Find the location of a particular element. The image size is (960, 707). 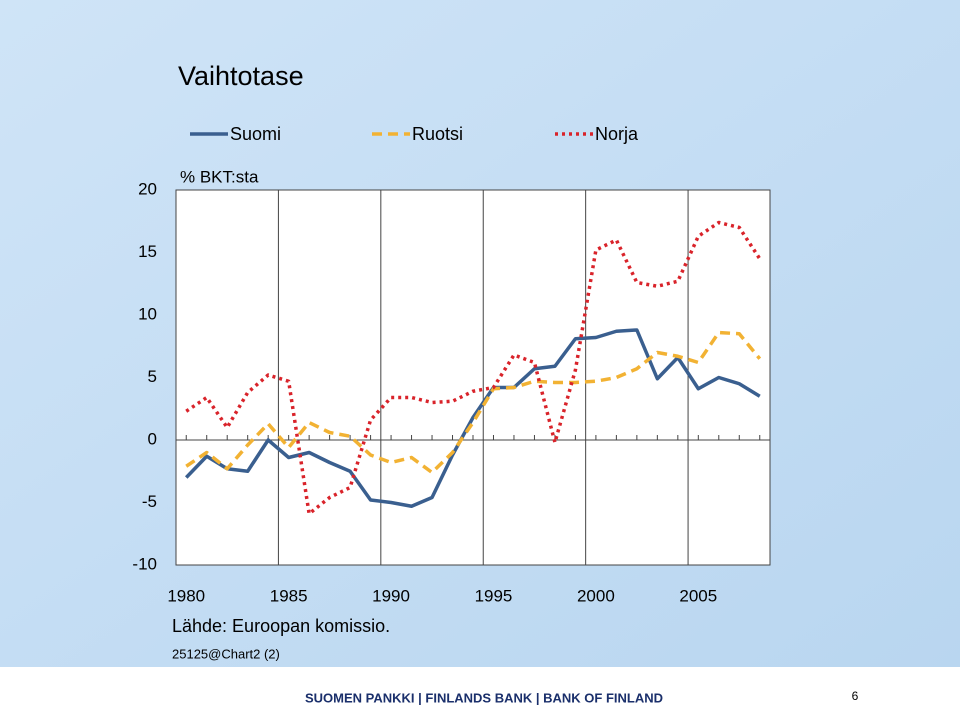

y-tick-label: 15 is located at coordinates (147, 251).